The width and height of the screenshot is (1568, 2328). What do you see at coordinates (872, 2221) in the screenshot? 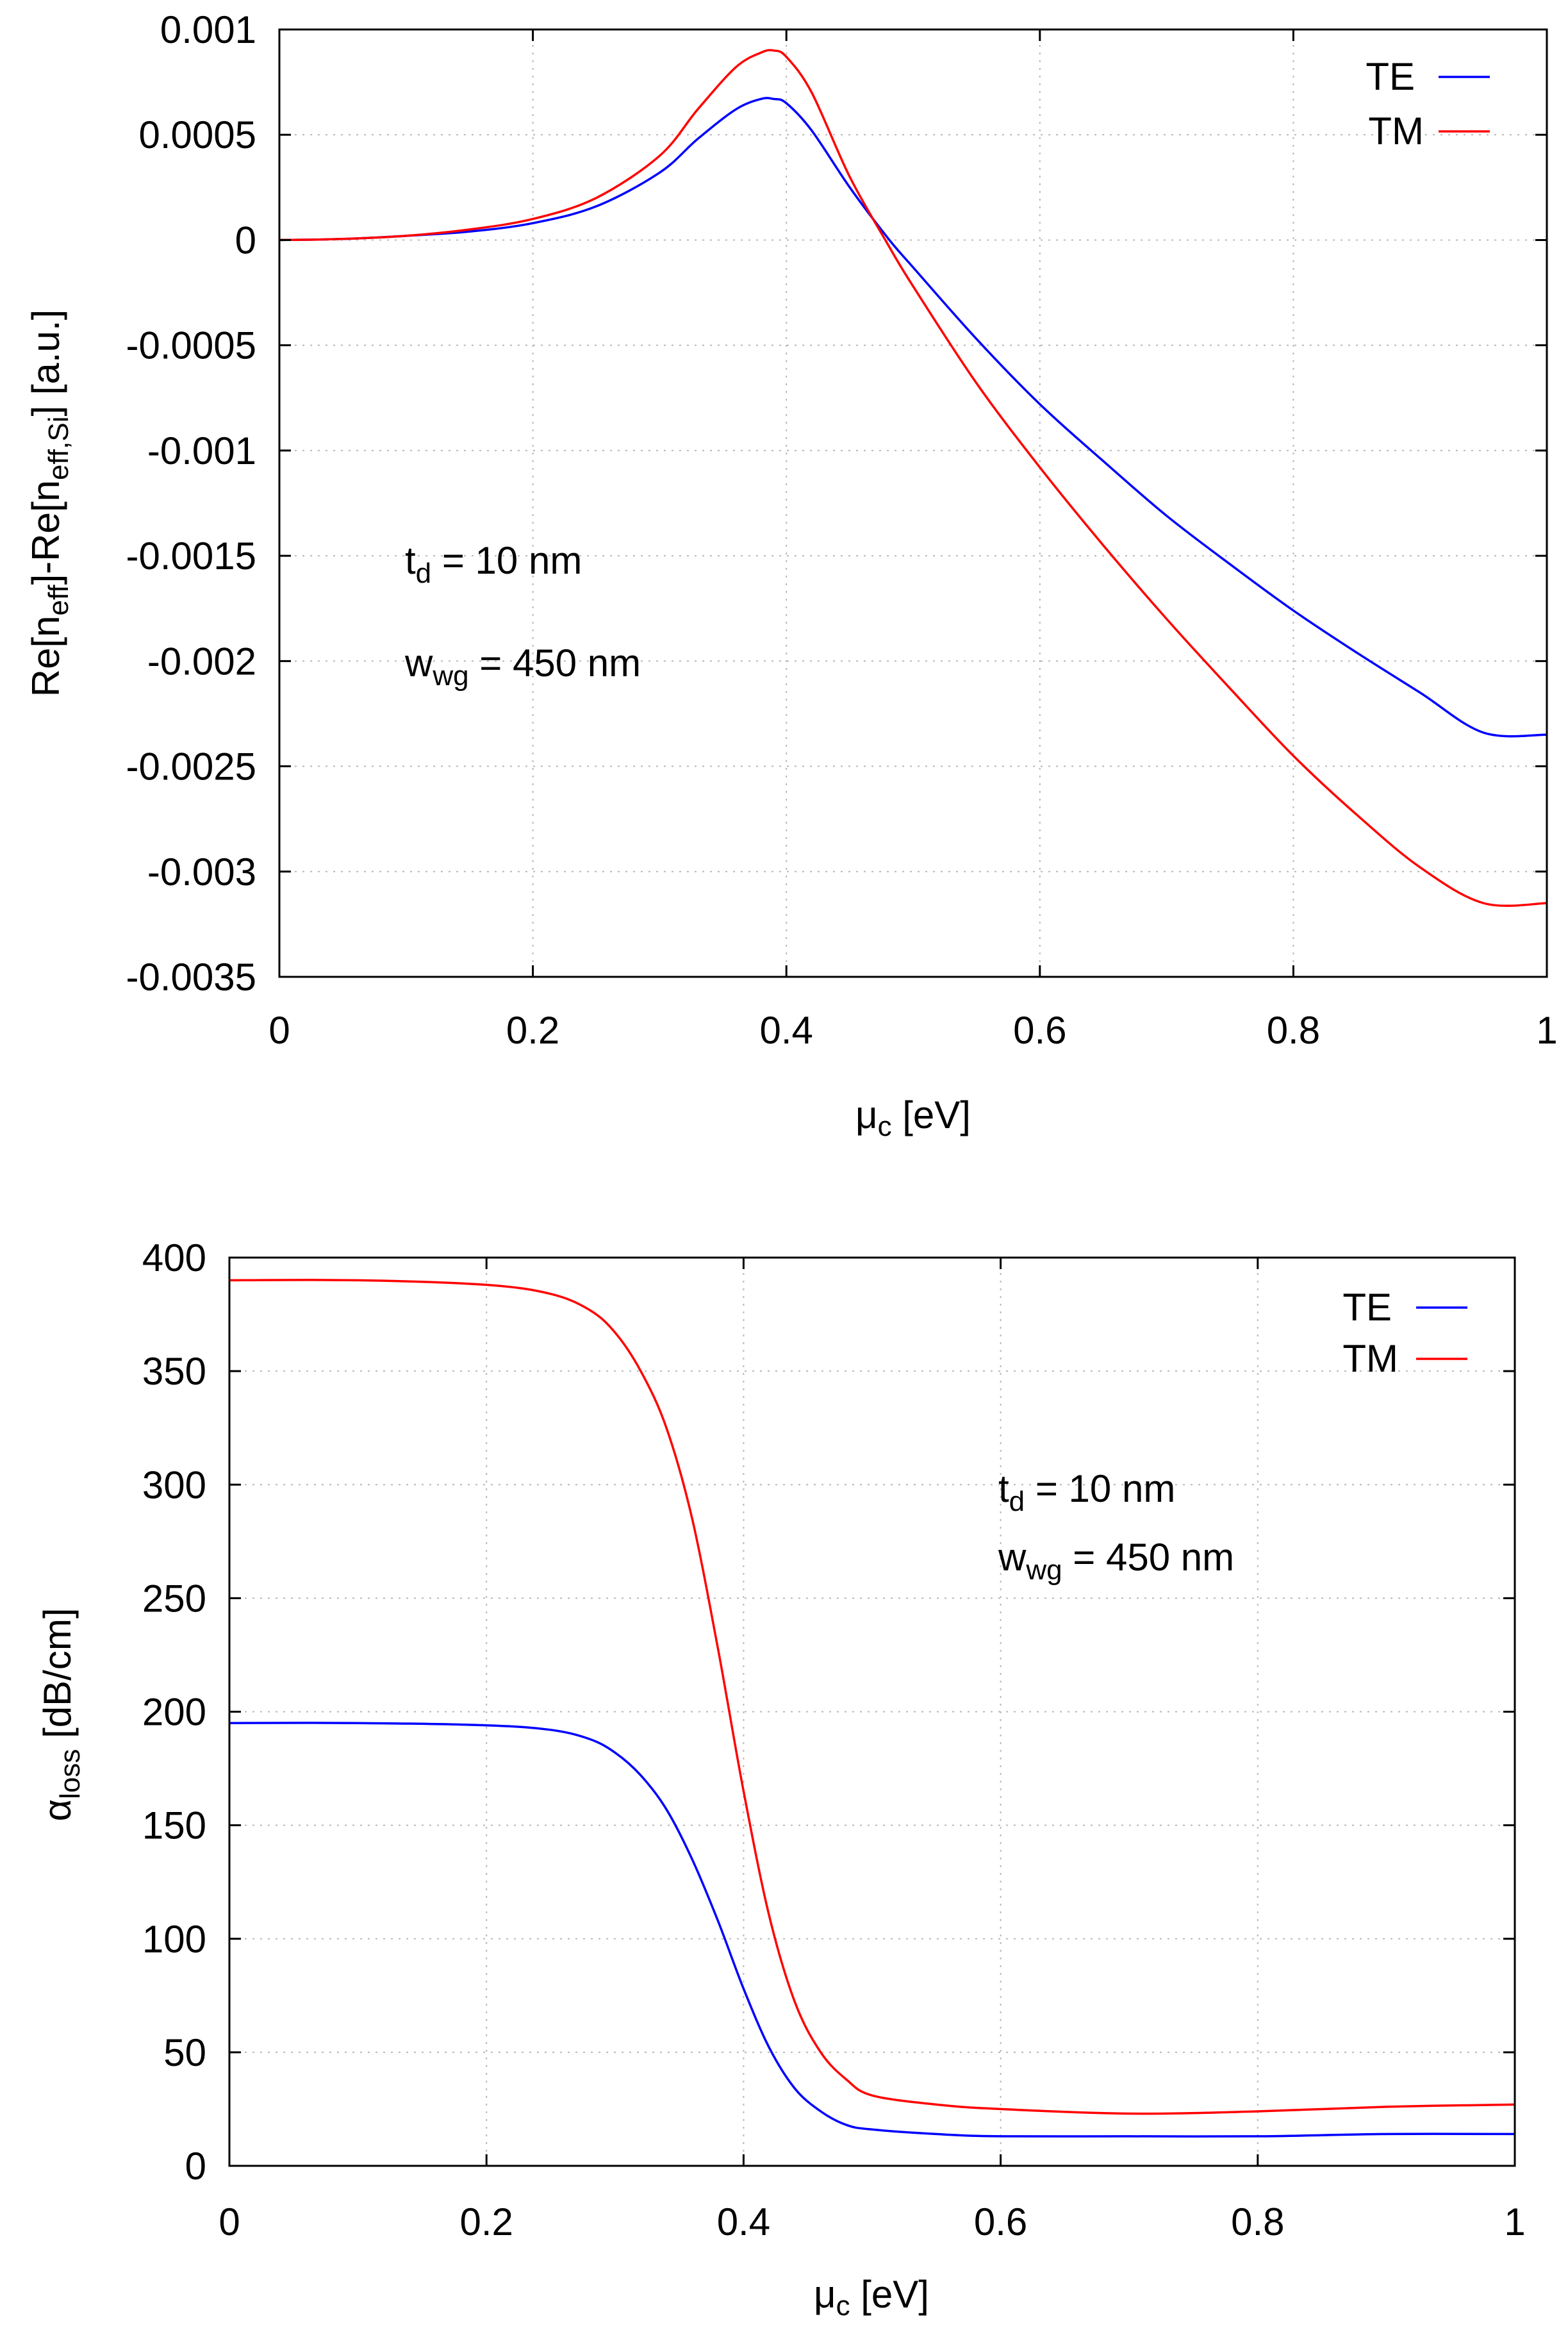
I see `chart-bottom-x-tick-labels: 0 0.2 0.4 0.6 0.8 1` at bounding box center [872, 2221].